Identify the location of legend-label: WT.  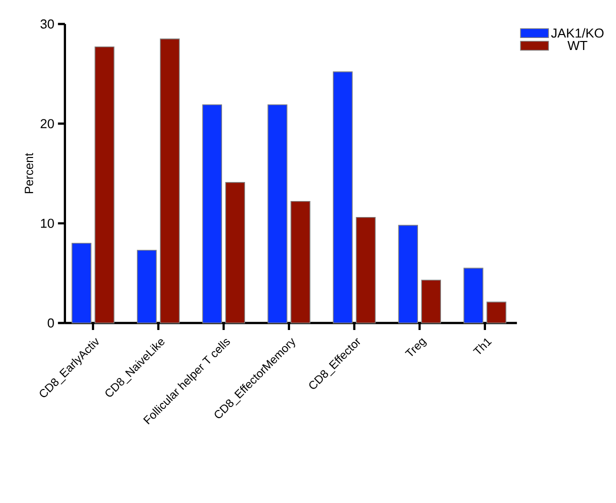
(578, 45).